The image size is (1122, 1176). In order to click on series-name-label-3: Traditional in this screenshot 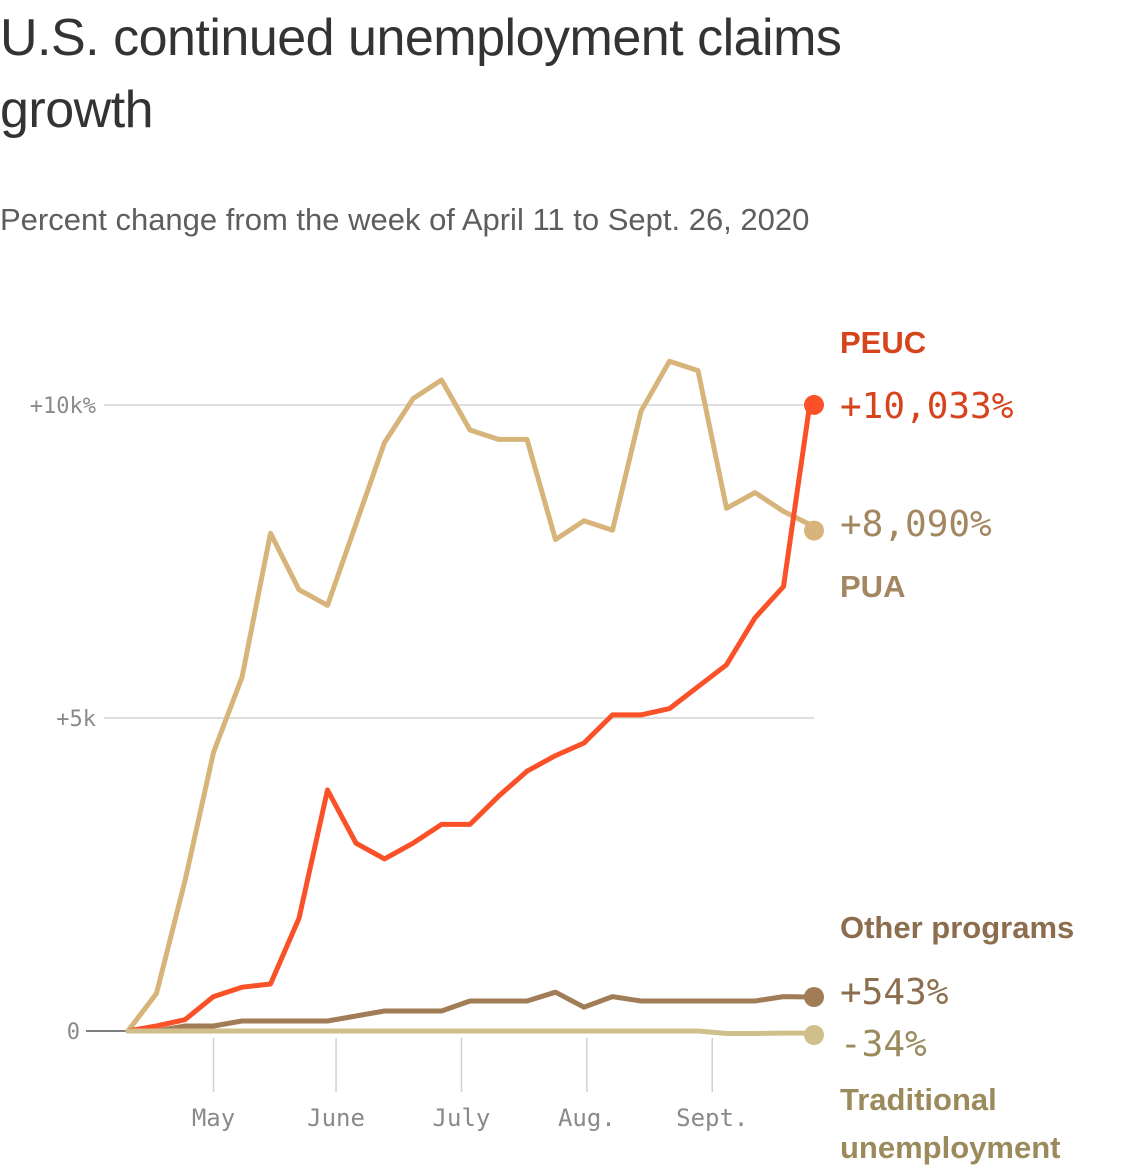, I will do `click(918, 1099)`.